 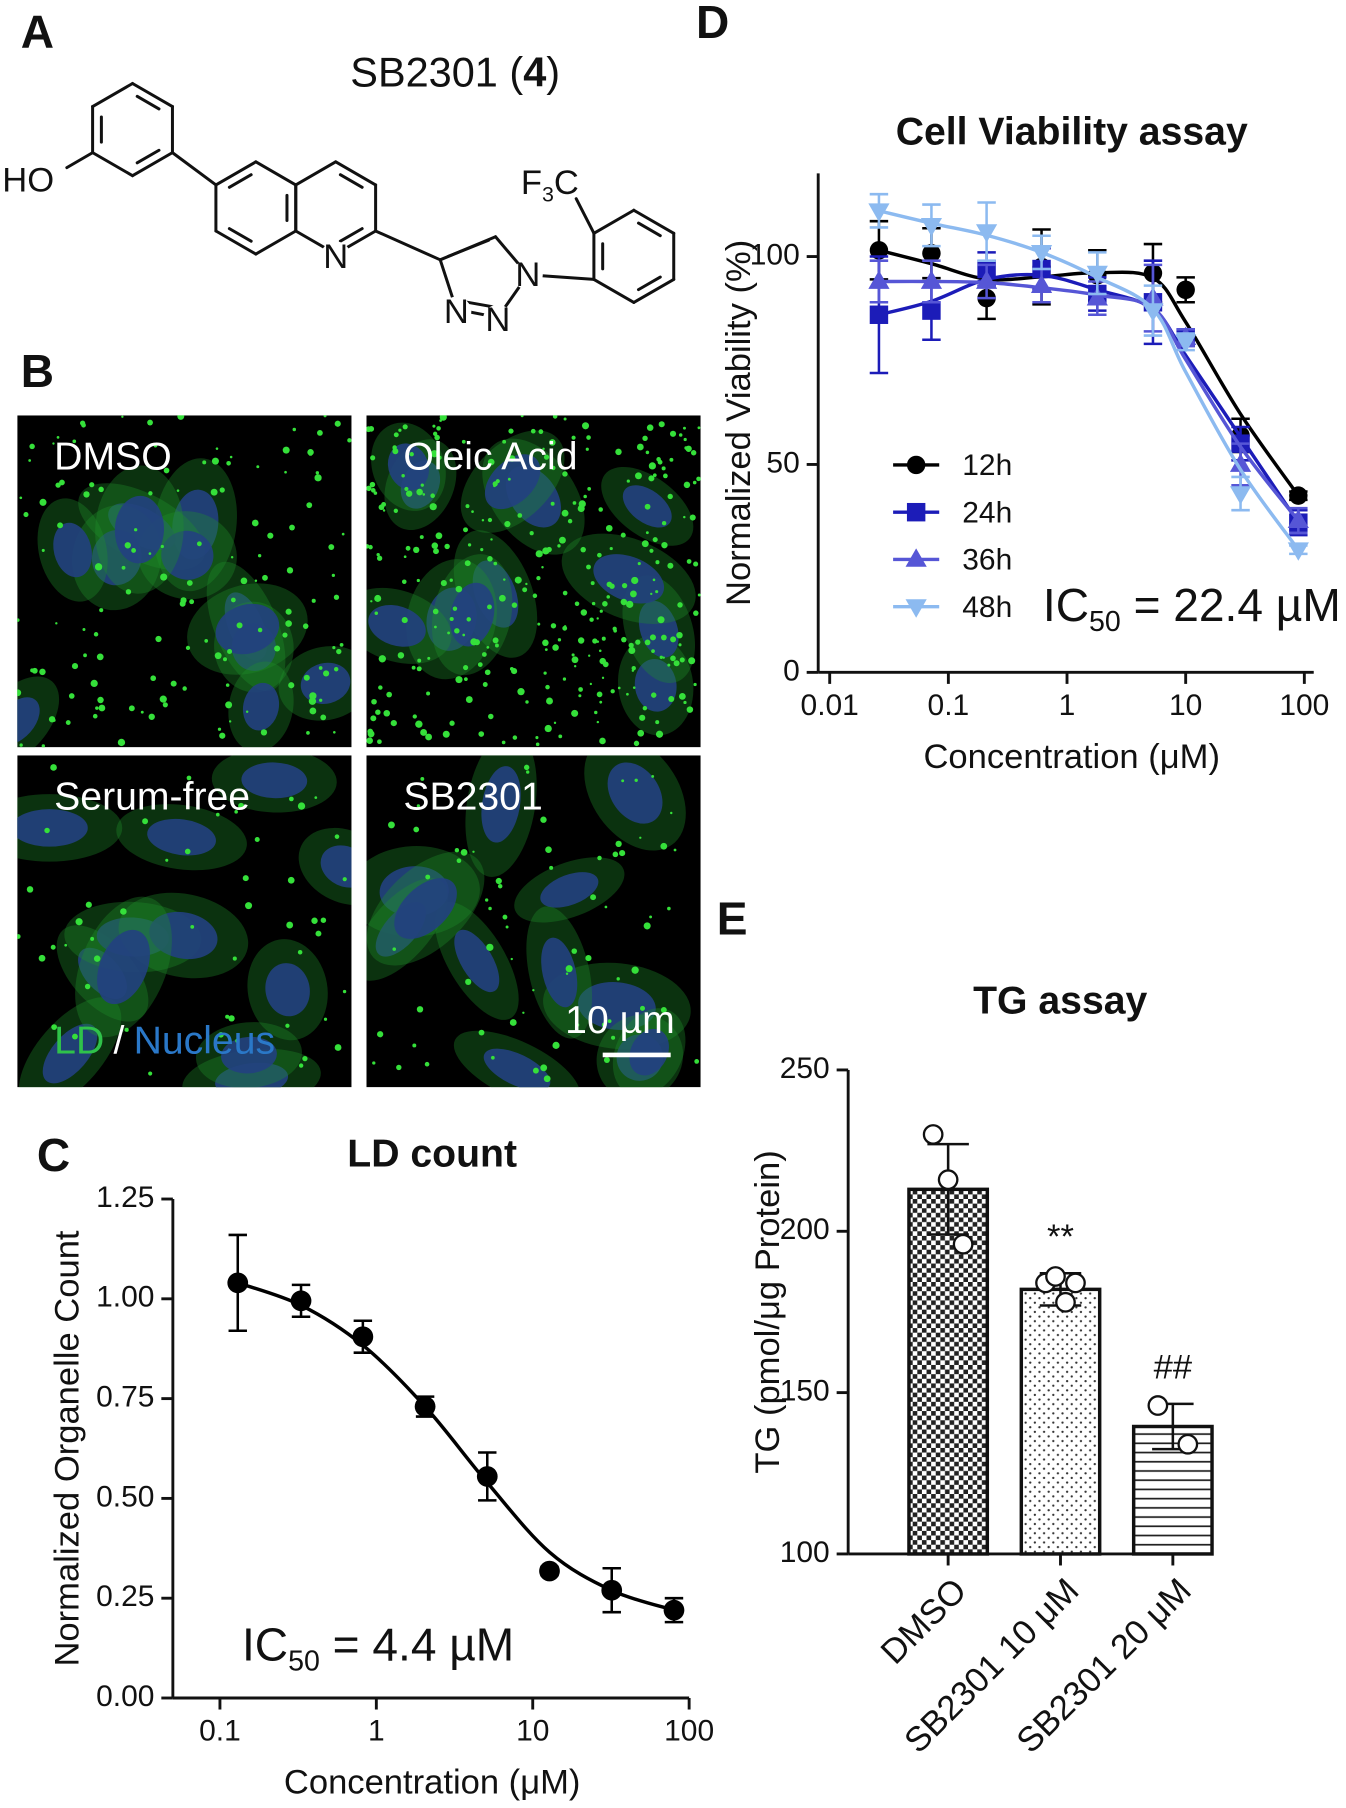 I want to click on y-tick-label: 0, so click(x=791, y=670).